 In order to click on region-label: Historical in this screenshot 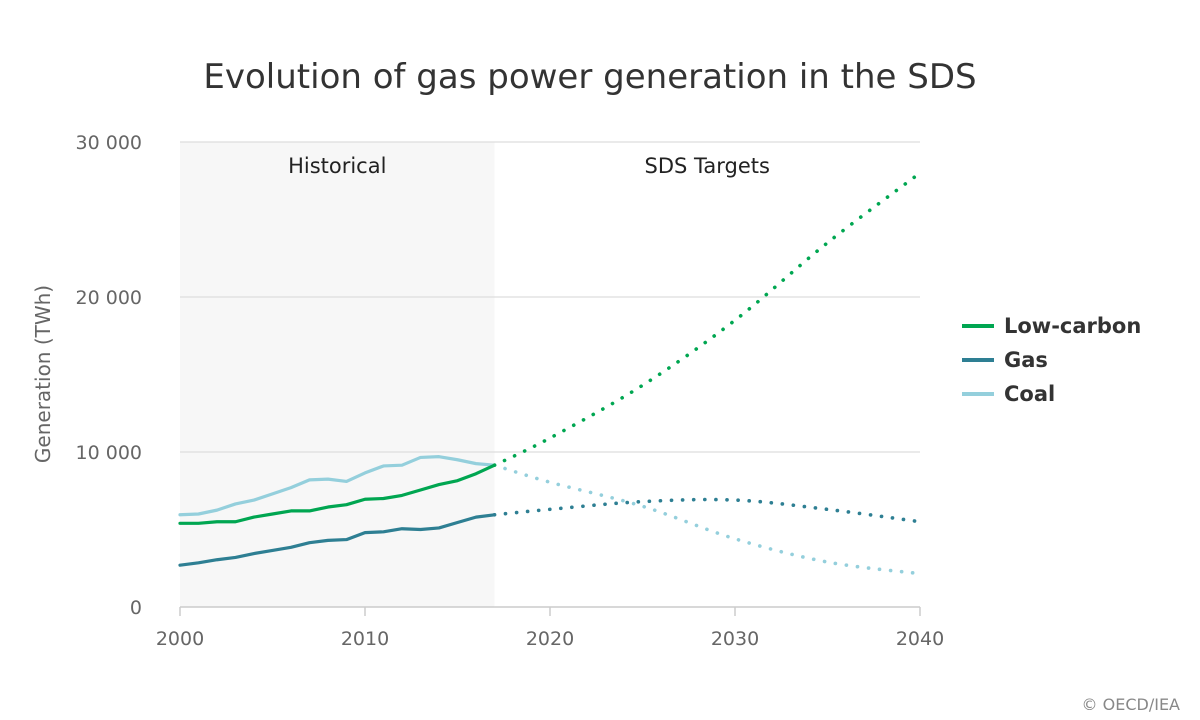, I will do `click(337, 166)`.